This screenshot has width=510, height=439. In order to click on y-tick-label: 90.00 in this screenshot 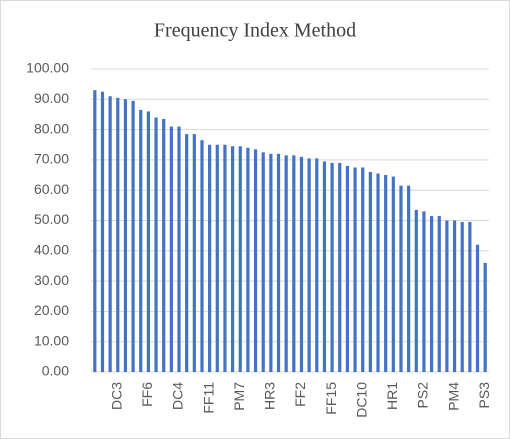, I will do `click(51, 98)`.